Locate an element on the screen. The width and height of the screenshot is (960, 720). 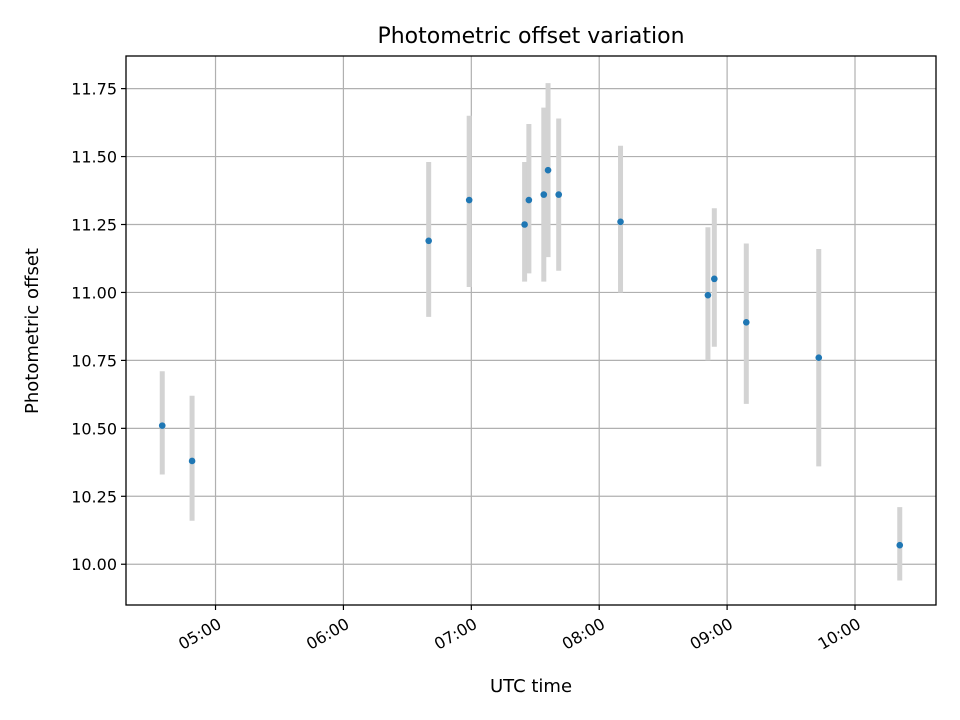
y-tick-label: 11.25 is located at coordinates (94, 225).